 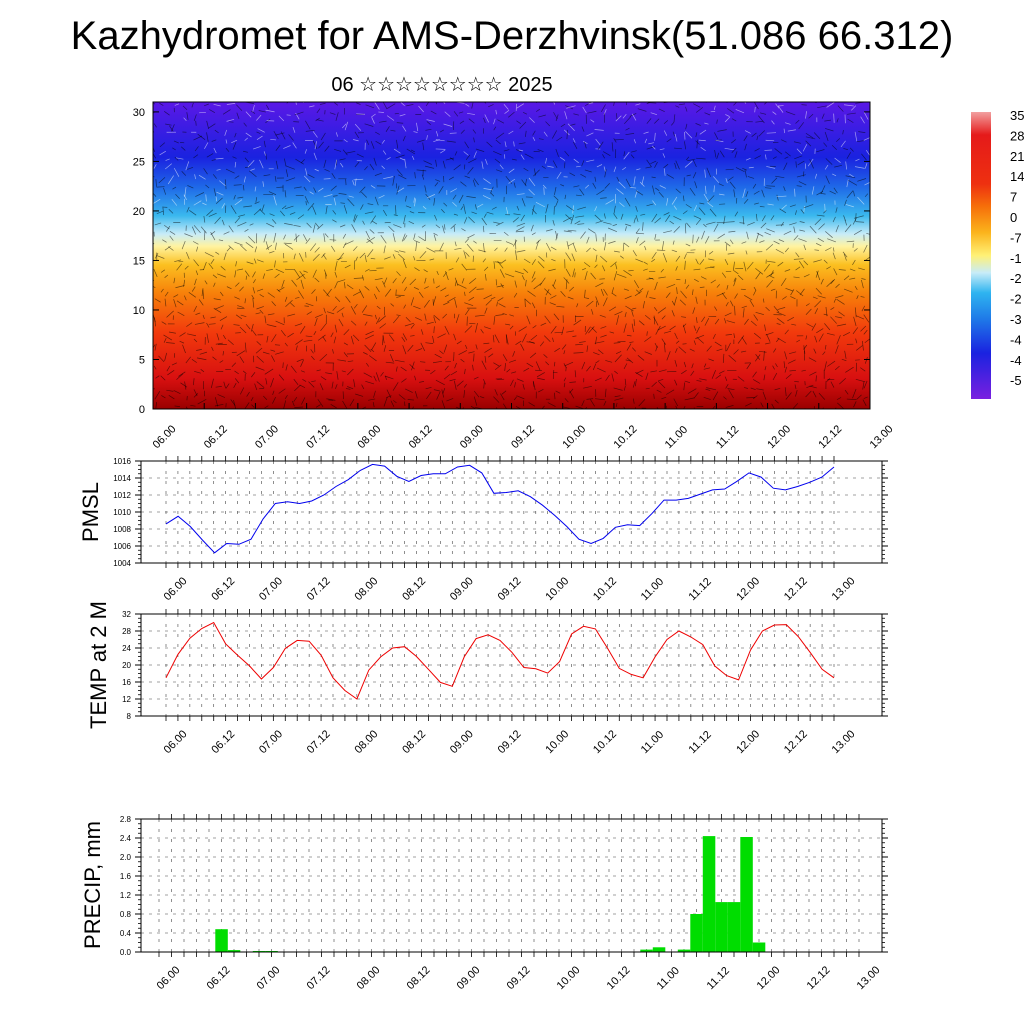 What do you see at coordinates (126, 665) in the screenshot?
I see `ytick-label: 20` at bounding box center [126, 665].